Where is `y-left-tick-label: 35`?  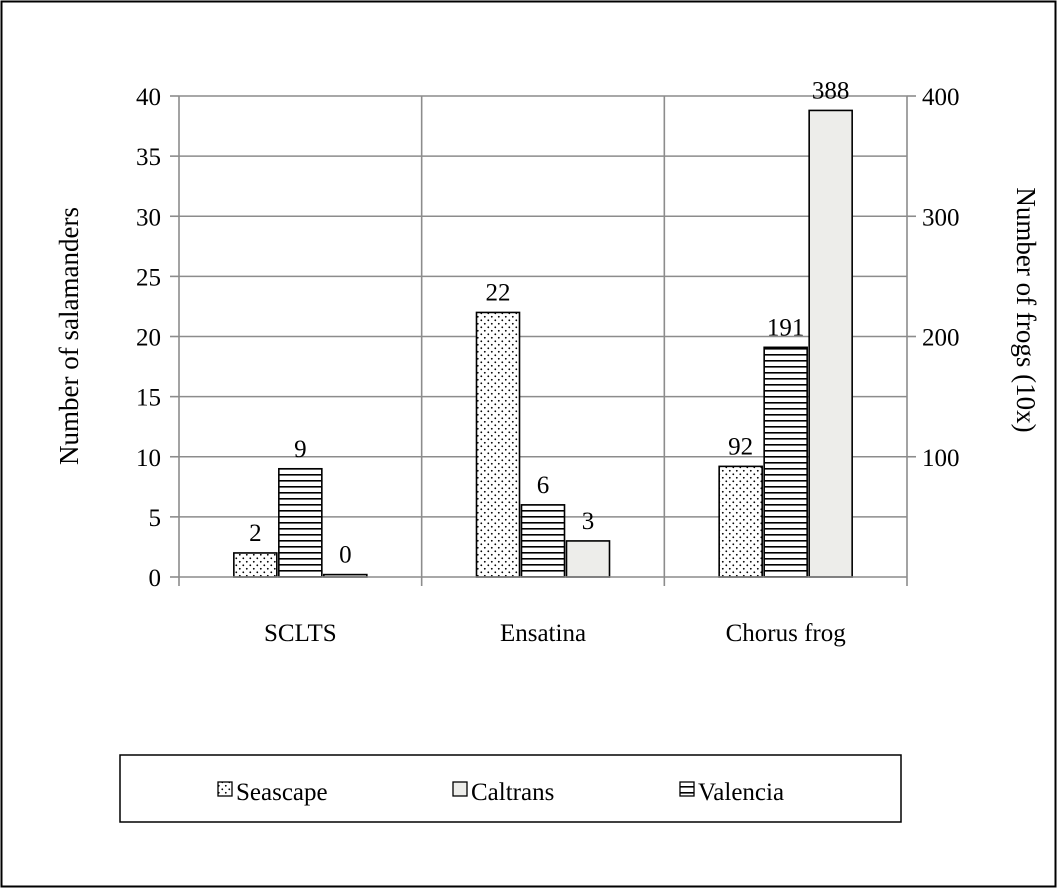 y-left-tick-label: 35 is located at coordinates (148, 157).